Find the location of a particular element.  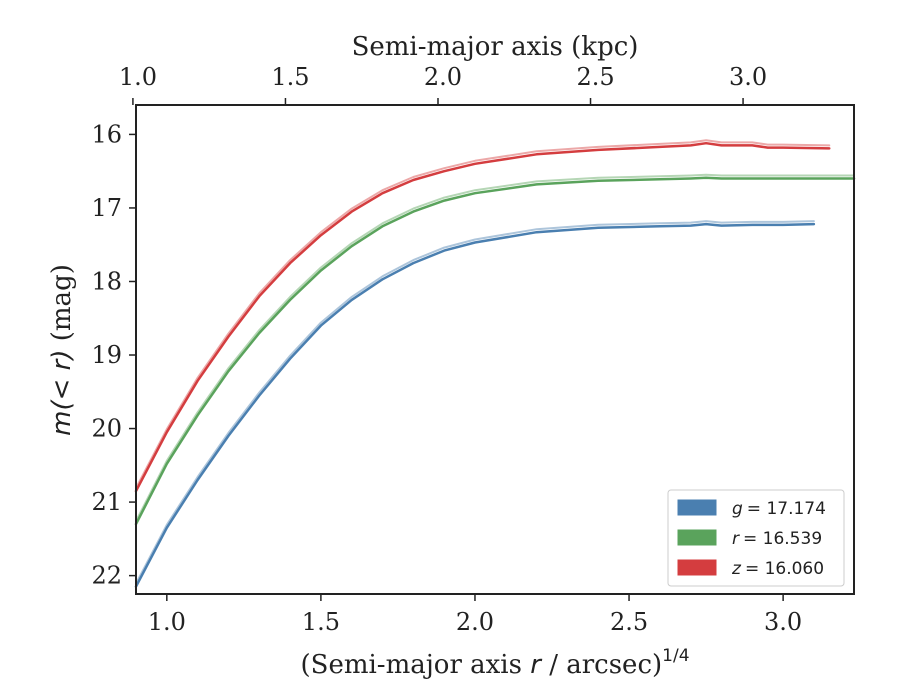

x-tick-label: 3.0 is located at coordinates (783, 622).